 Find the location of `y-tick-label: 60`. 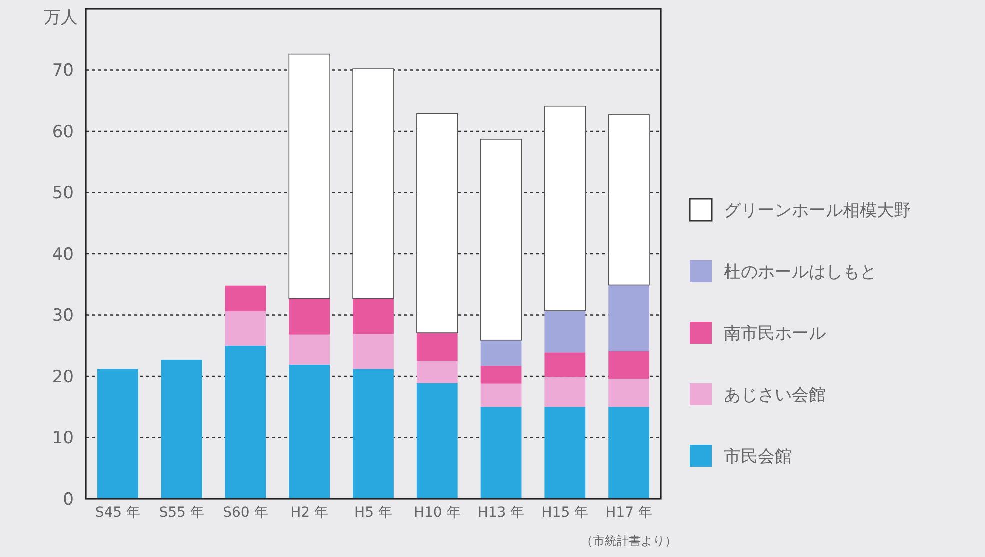

y-tick-label: 60 is located at coordinates (63, 132).